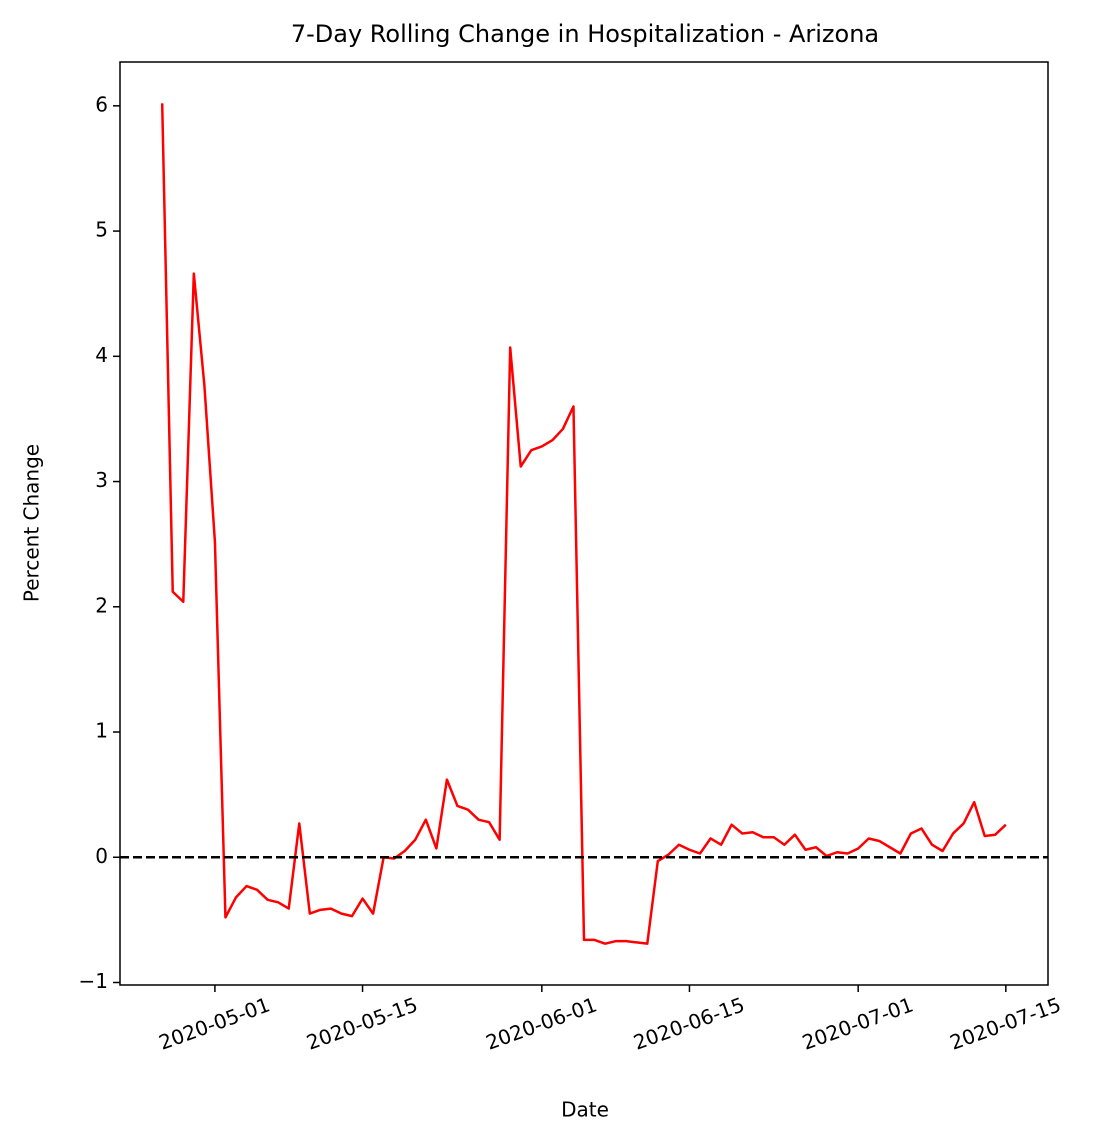 The width and height of the screenshot is (1107, 1146). Describe the element at coordinates (541, 1023) in the screenshot. I see `x-tick-label: 2020-06-01` at that location.